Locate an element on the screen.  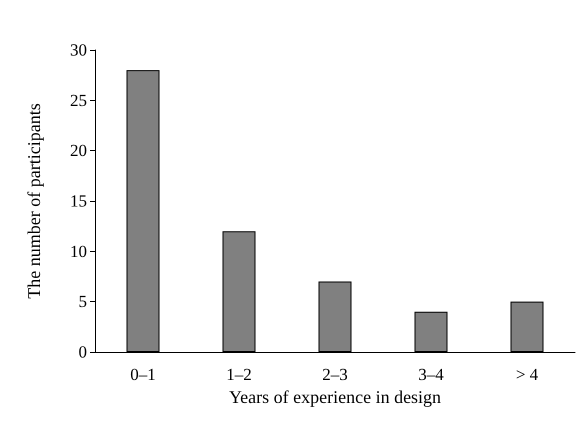
x-tick-label: 0–1 is located at coordinates (143, 374).